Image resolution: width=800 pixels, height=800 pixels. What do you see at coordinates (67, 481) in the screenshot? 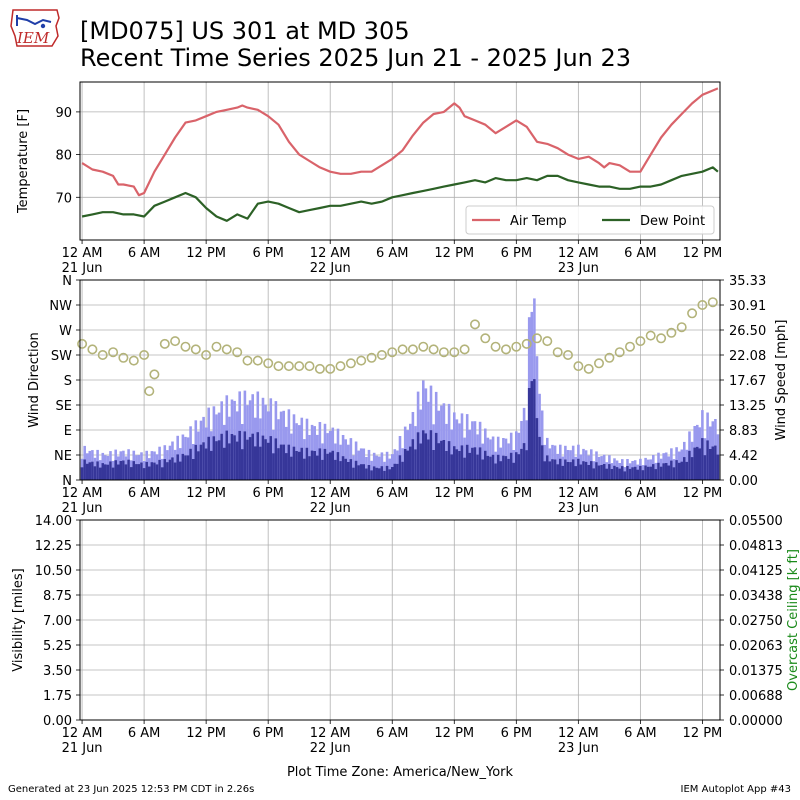
I see `y-tick-label: N` at bounding box center [67, 481].